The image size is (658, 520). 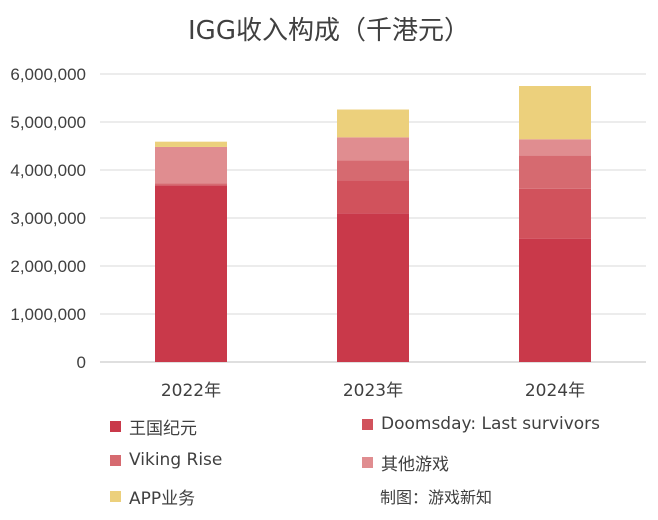 I want to click on legend-label: Doomsday: Last survivors, so click(x=490, y=424).